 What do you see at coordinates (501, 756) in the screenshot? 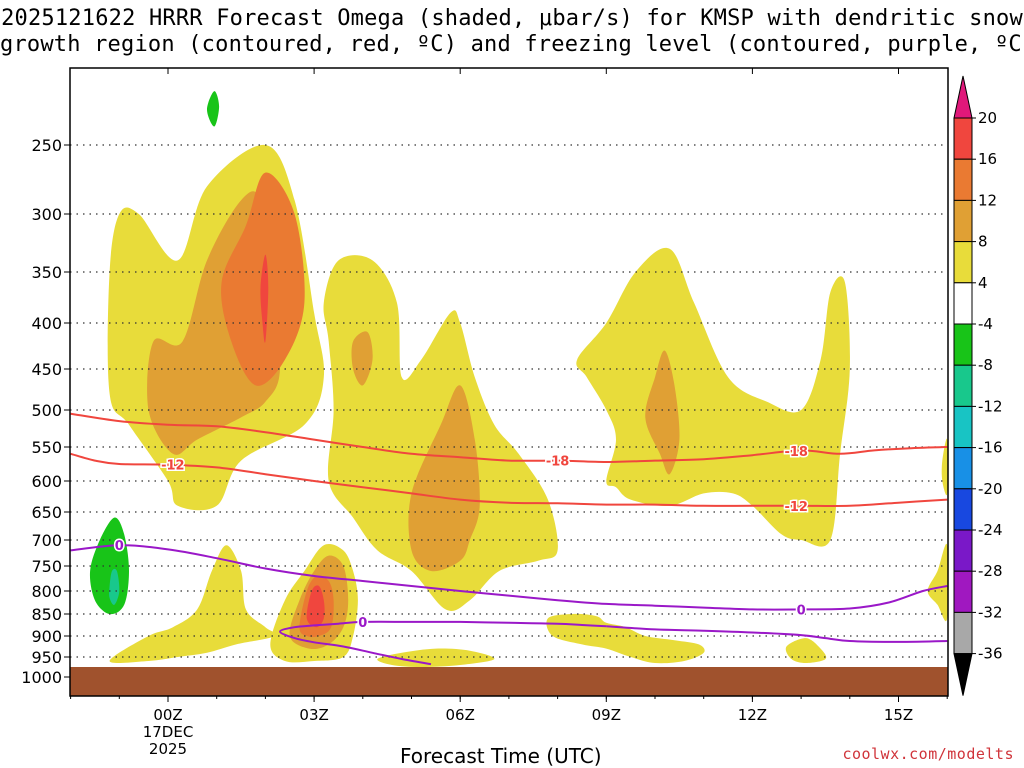
I see `x-axis-label: Forecast Time (UTC)` at bounding box center [501, 756].